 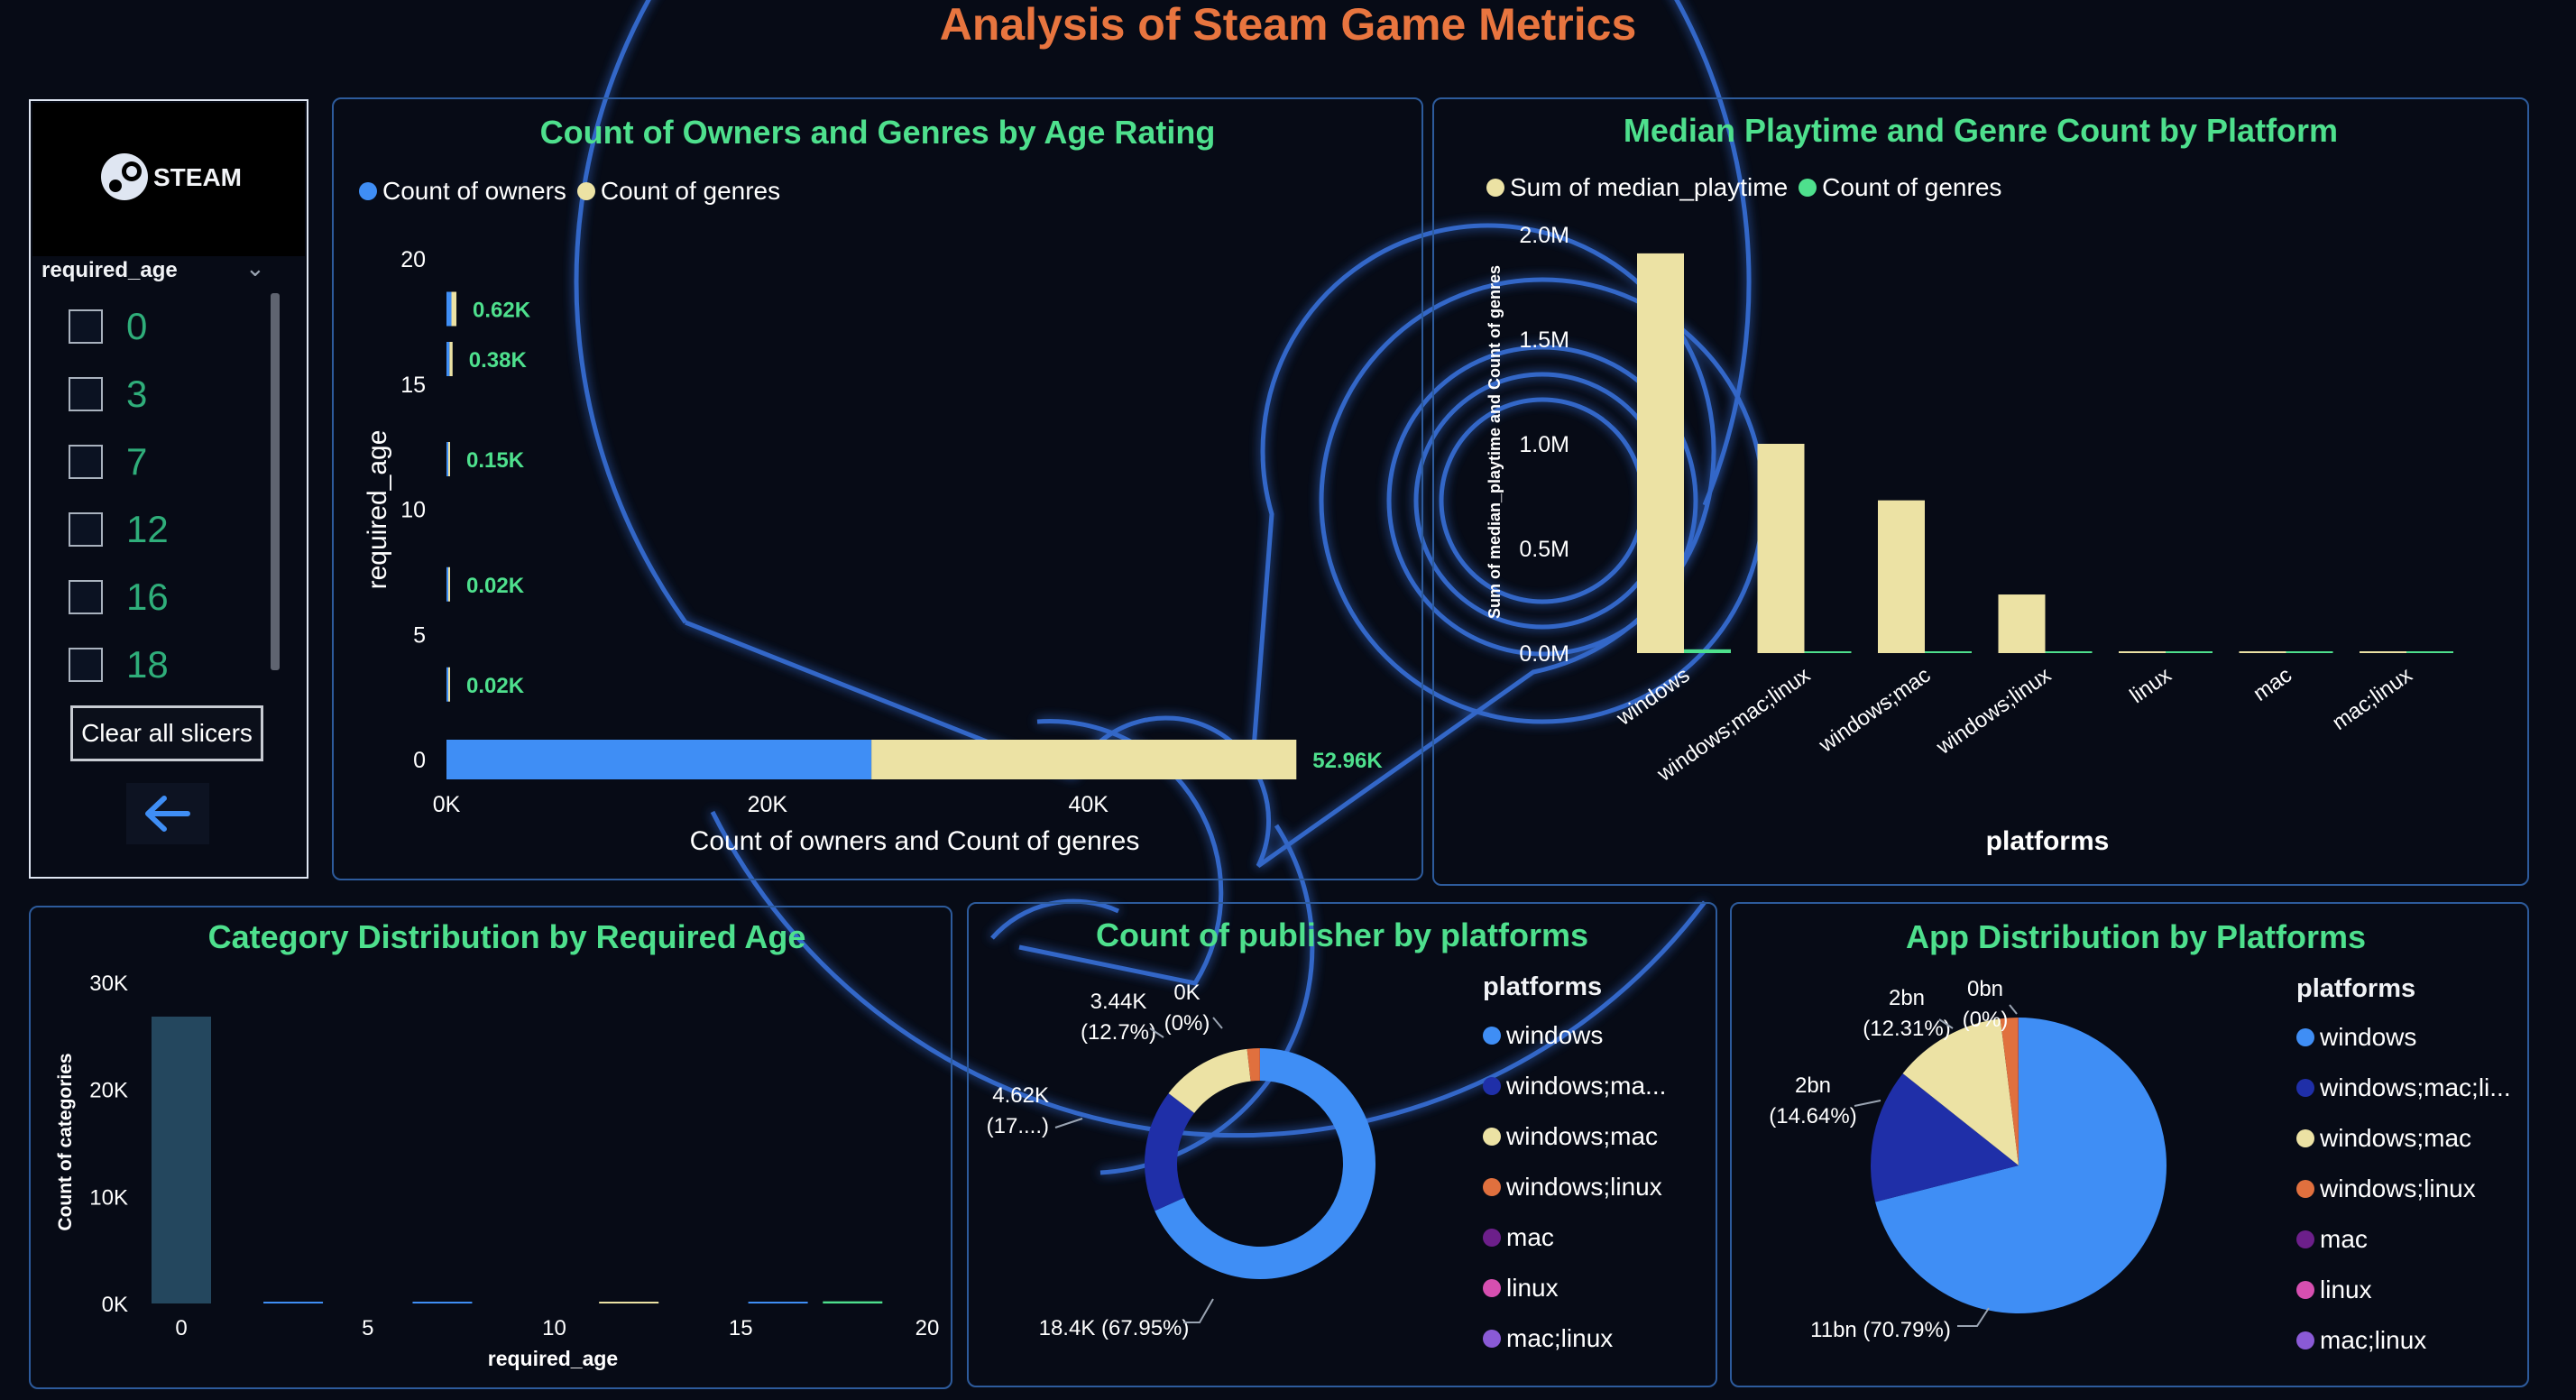 I want to click on x-tick-label: 5, so click(x=367, y=1328).